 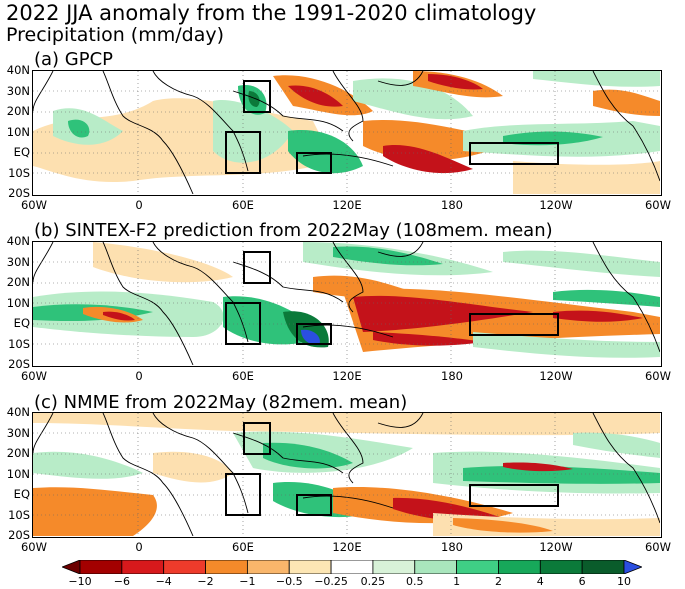 What do you see at coordinates (139, 547) in the screenshot?
I see `lon-label-c: 0` at bounding box center [139, 547].